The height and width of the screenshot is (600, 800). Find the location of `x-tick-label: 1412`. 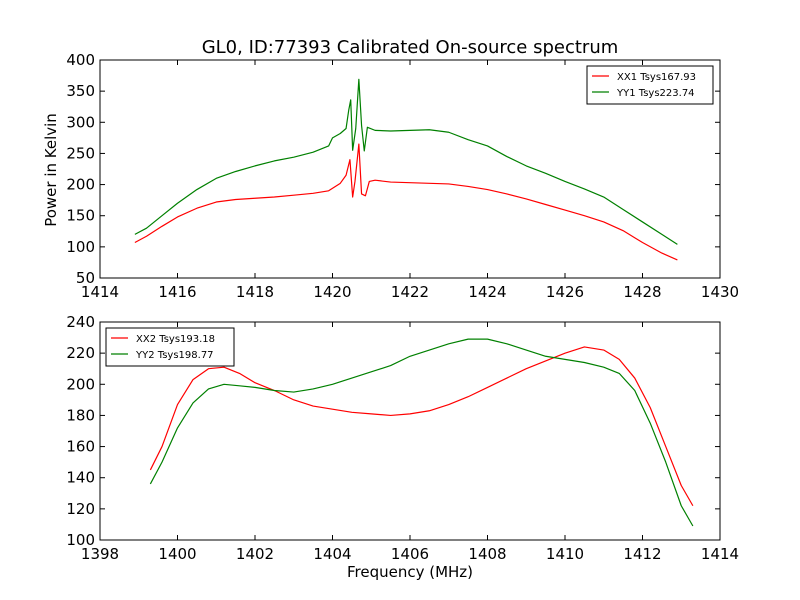

x-tick-label: 1412 is located at coordinates (642, 554).